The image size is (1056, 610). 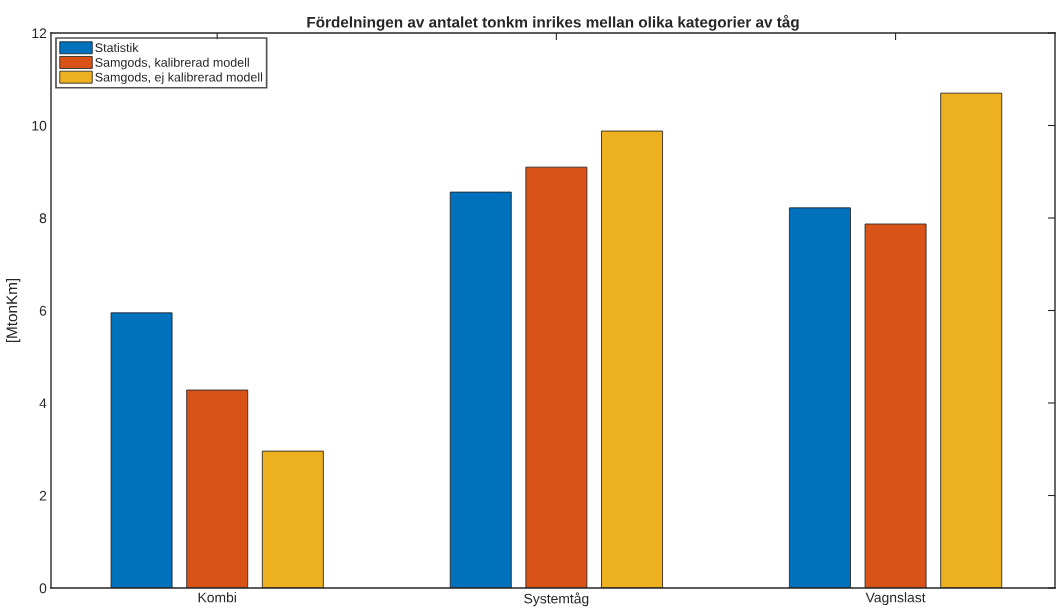 What do you see at coordinates (553, 22) in the screenshot?
I see `chart-title: Fördelningen av antalet tonkm inrikes mellan olika kategorier av tåg` at bounding box center [553, 22].